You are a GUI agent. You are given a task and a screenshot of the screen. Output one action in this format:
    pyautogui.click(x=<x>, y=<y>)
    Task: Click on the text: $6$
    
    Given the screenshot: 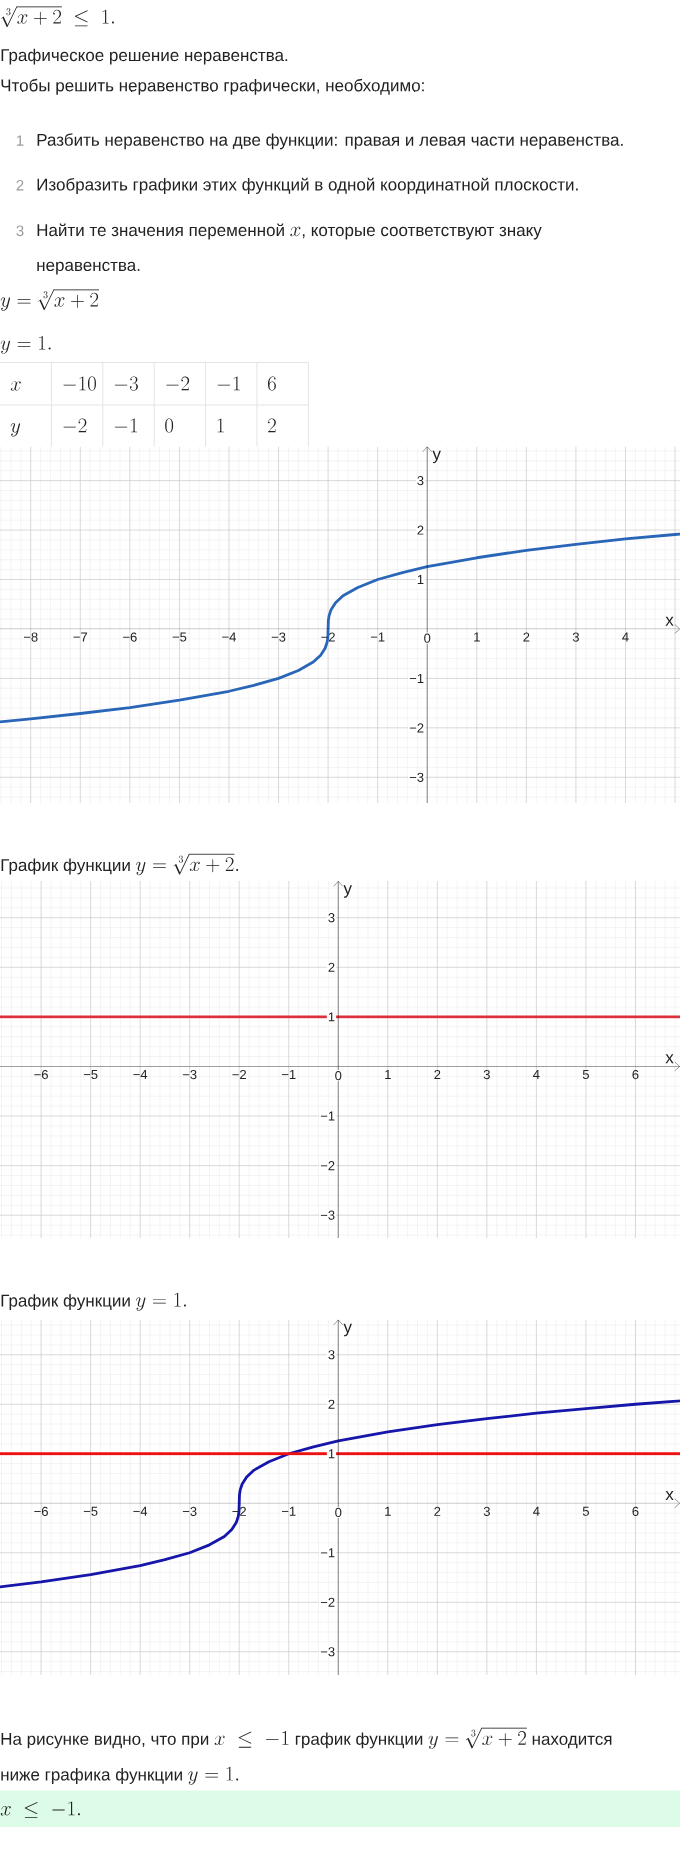 What is the action you would take?
    pyautogui.click(x=271, y=383)
    